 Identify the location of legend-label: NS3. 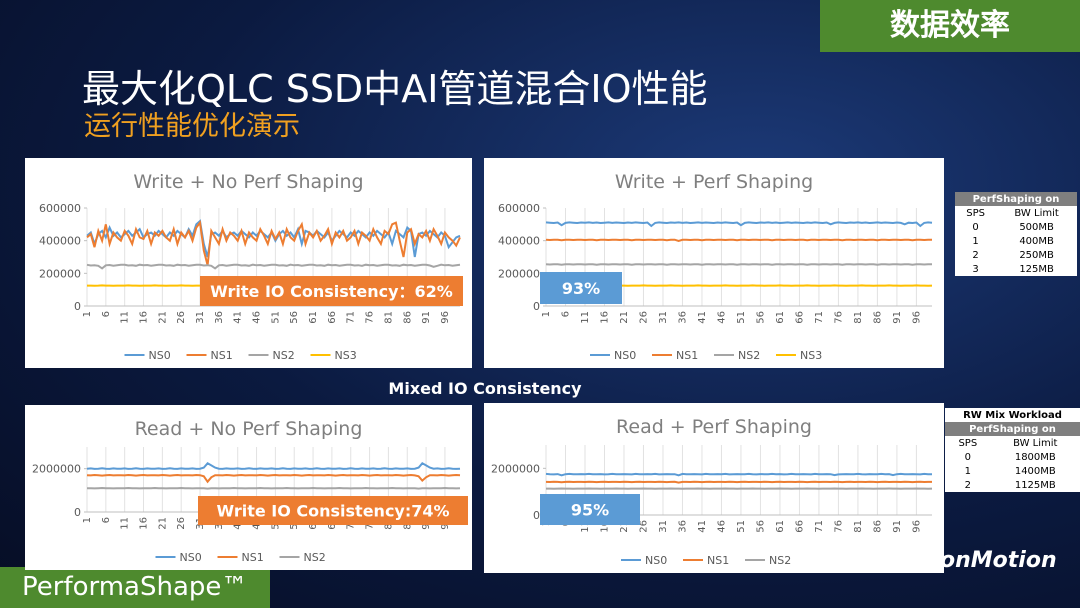
(811, 355).